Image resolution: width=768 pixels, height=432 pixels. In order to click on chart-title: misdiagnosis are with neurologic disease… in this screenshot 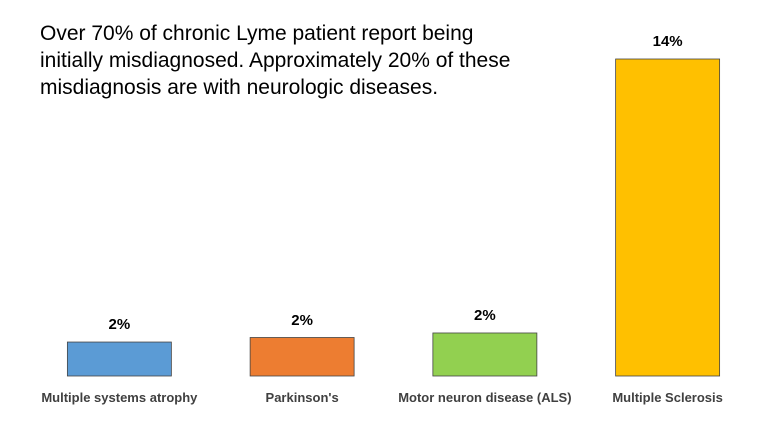, I will do `click(239, 87)`.